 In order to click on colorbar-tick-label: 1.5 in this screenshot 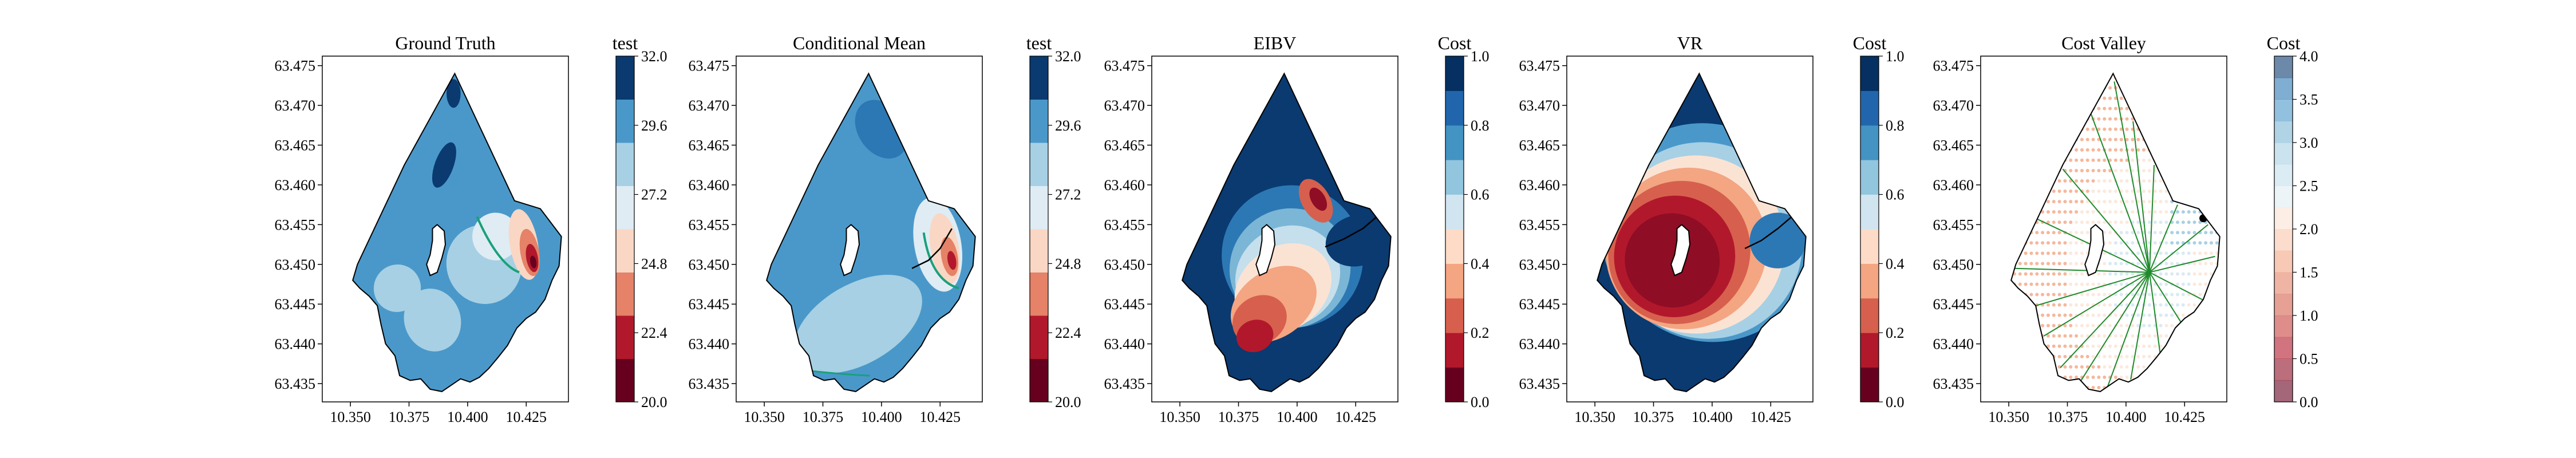, I will do `click(2309, 272)`.